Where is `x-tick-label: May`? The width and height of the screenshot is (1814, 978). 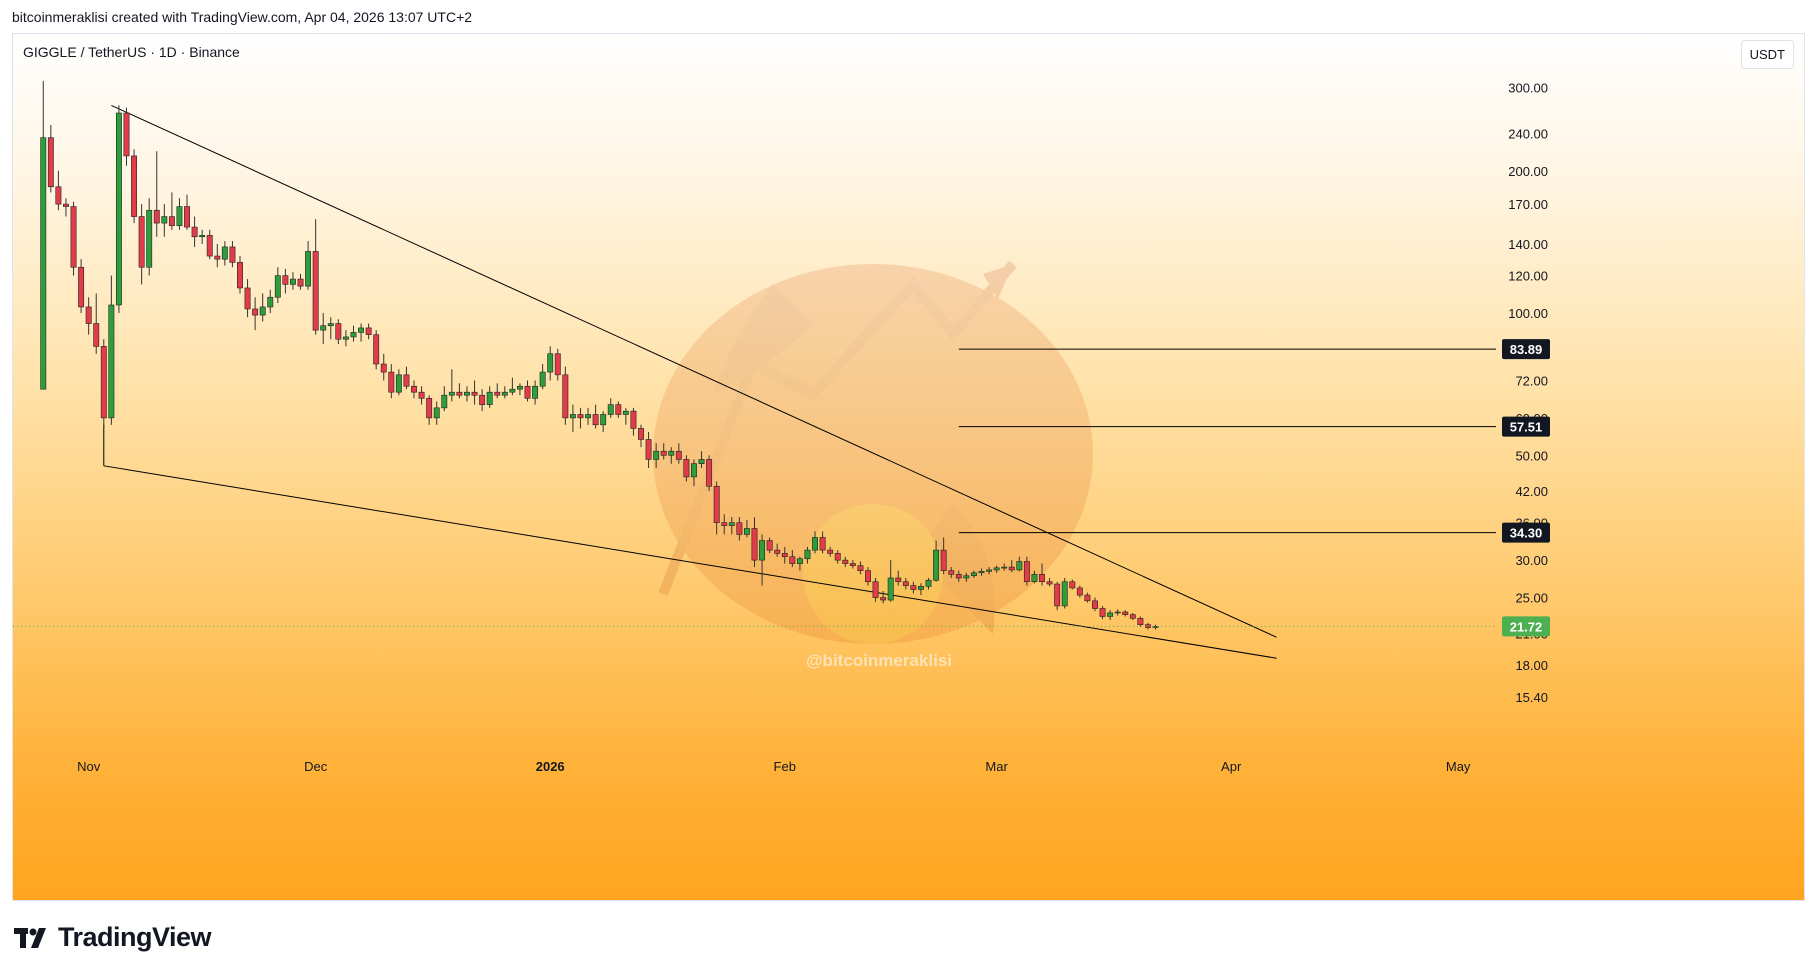
x-tick-label: May is located at coordinates (1458, 766).